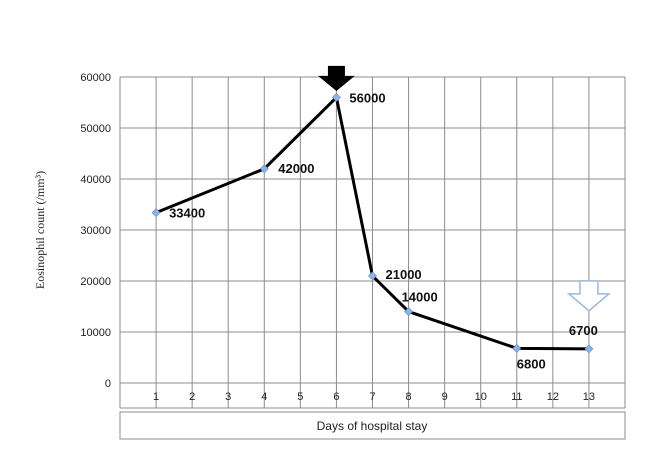  Describe the element at coordinates (445, 397) in the screenshot. I see `x-tick-label: 9` at that location.